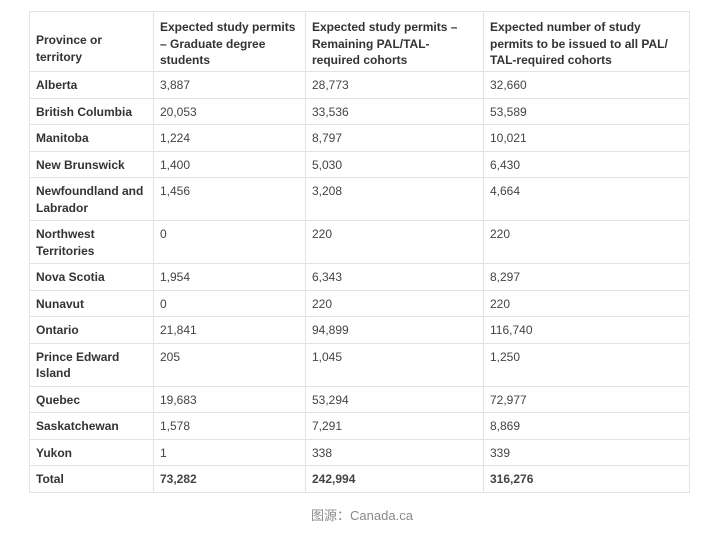 Image resolution: width=724 pixels, height=533 pixels. Describe the element at coordinates (586, 479) in the screenshot. I see `total-permits-cell: 316,276` at that location.